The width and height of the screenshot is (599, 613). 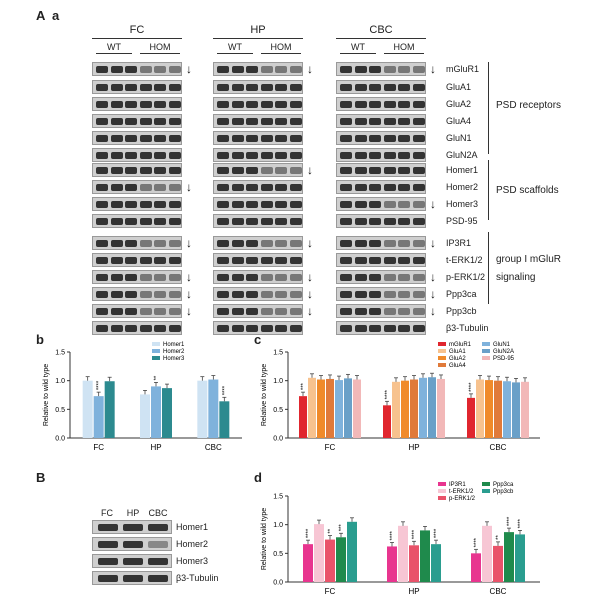 I want to click on significance-stars: ****, so click(x=309, y=533).